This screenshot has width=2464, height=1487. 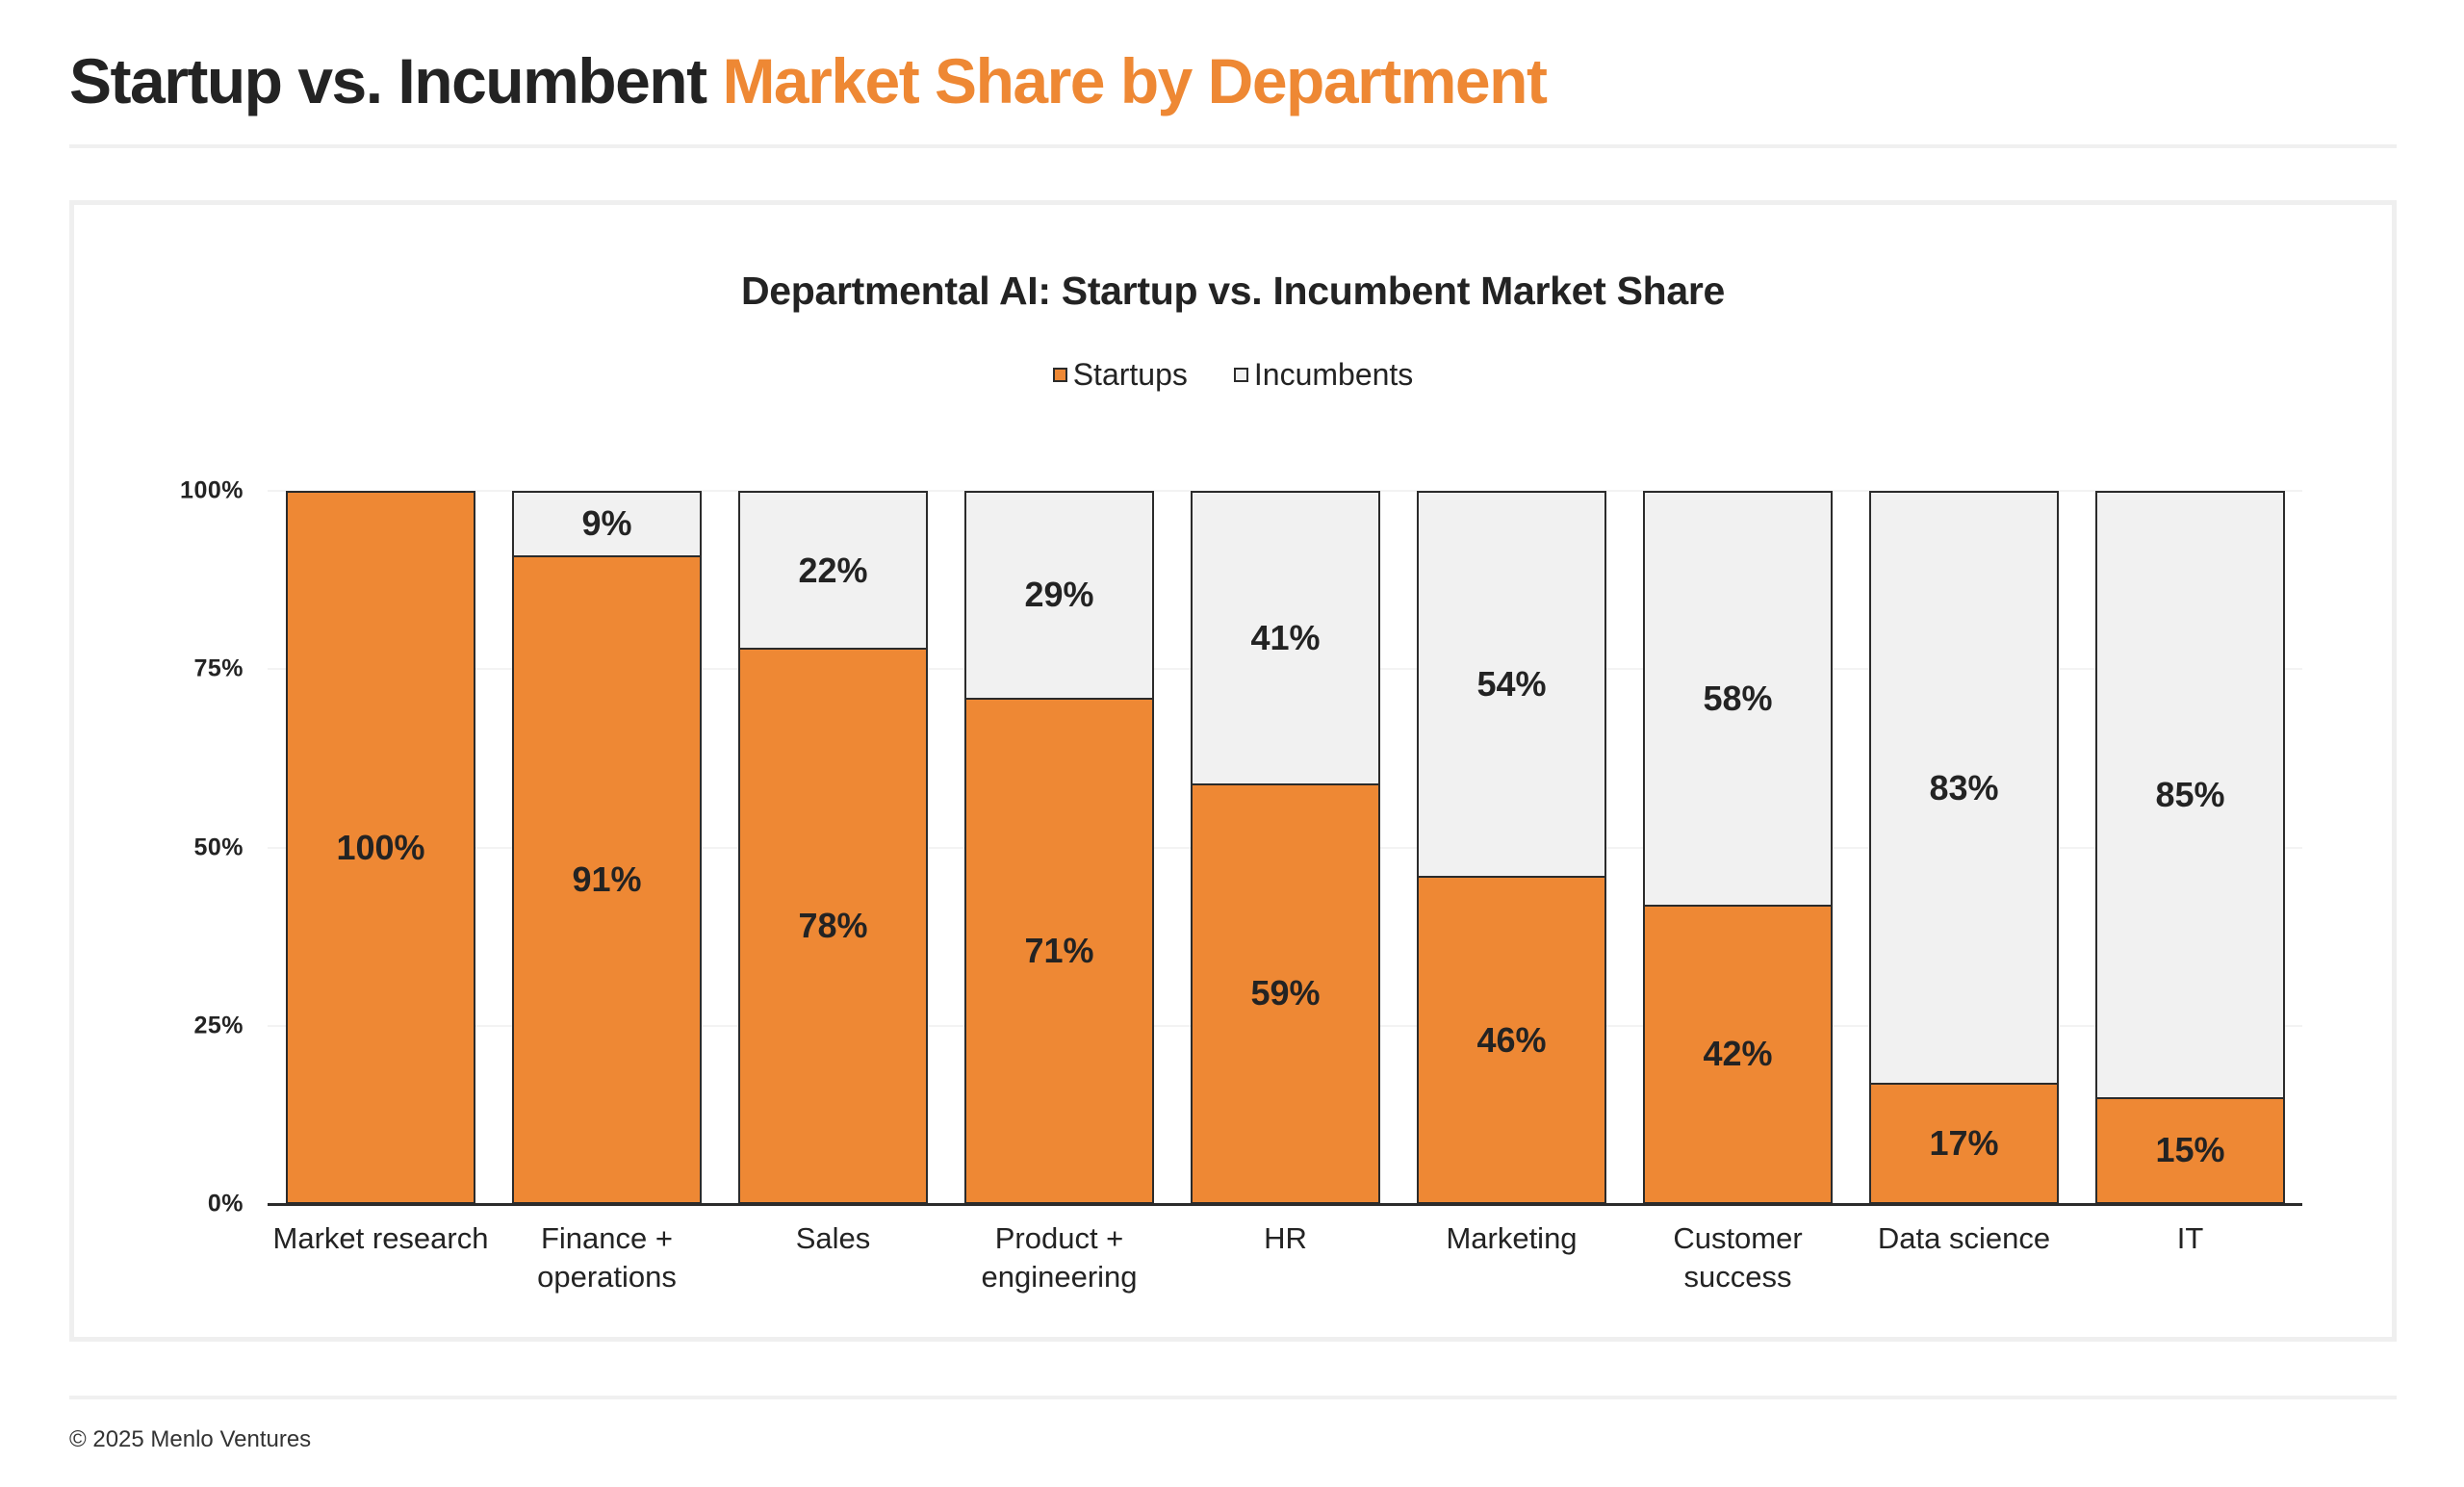 I want to click on bar-it: 85% 15%, so click(x=2190, y=847).